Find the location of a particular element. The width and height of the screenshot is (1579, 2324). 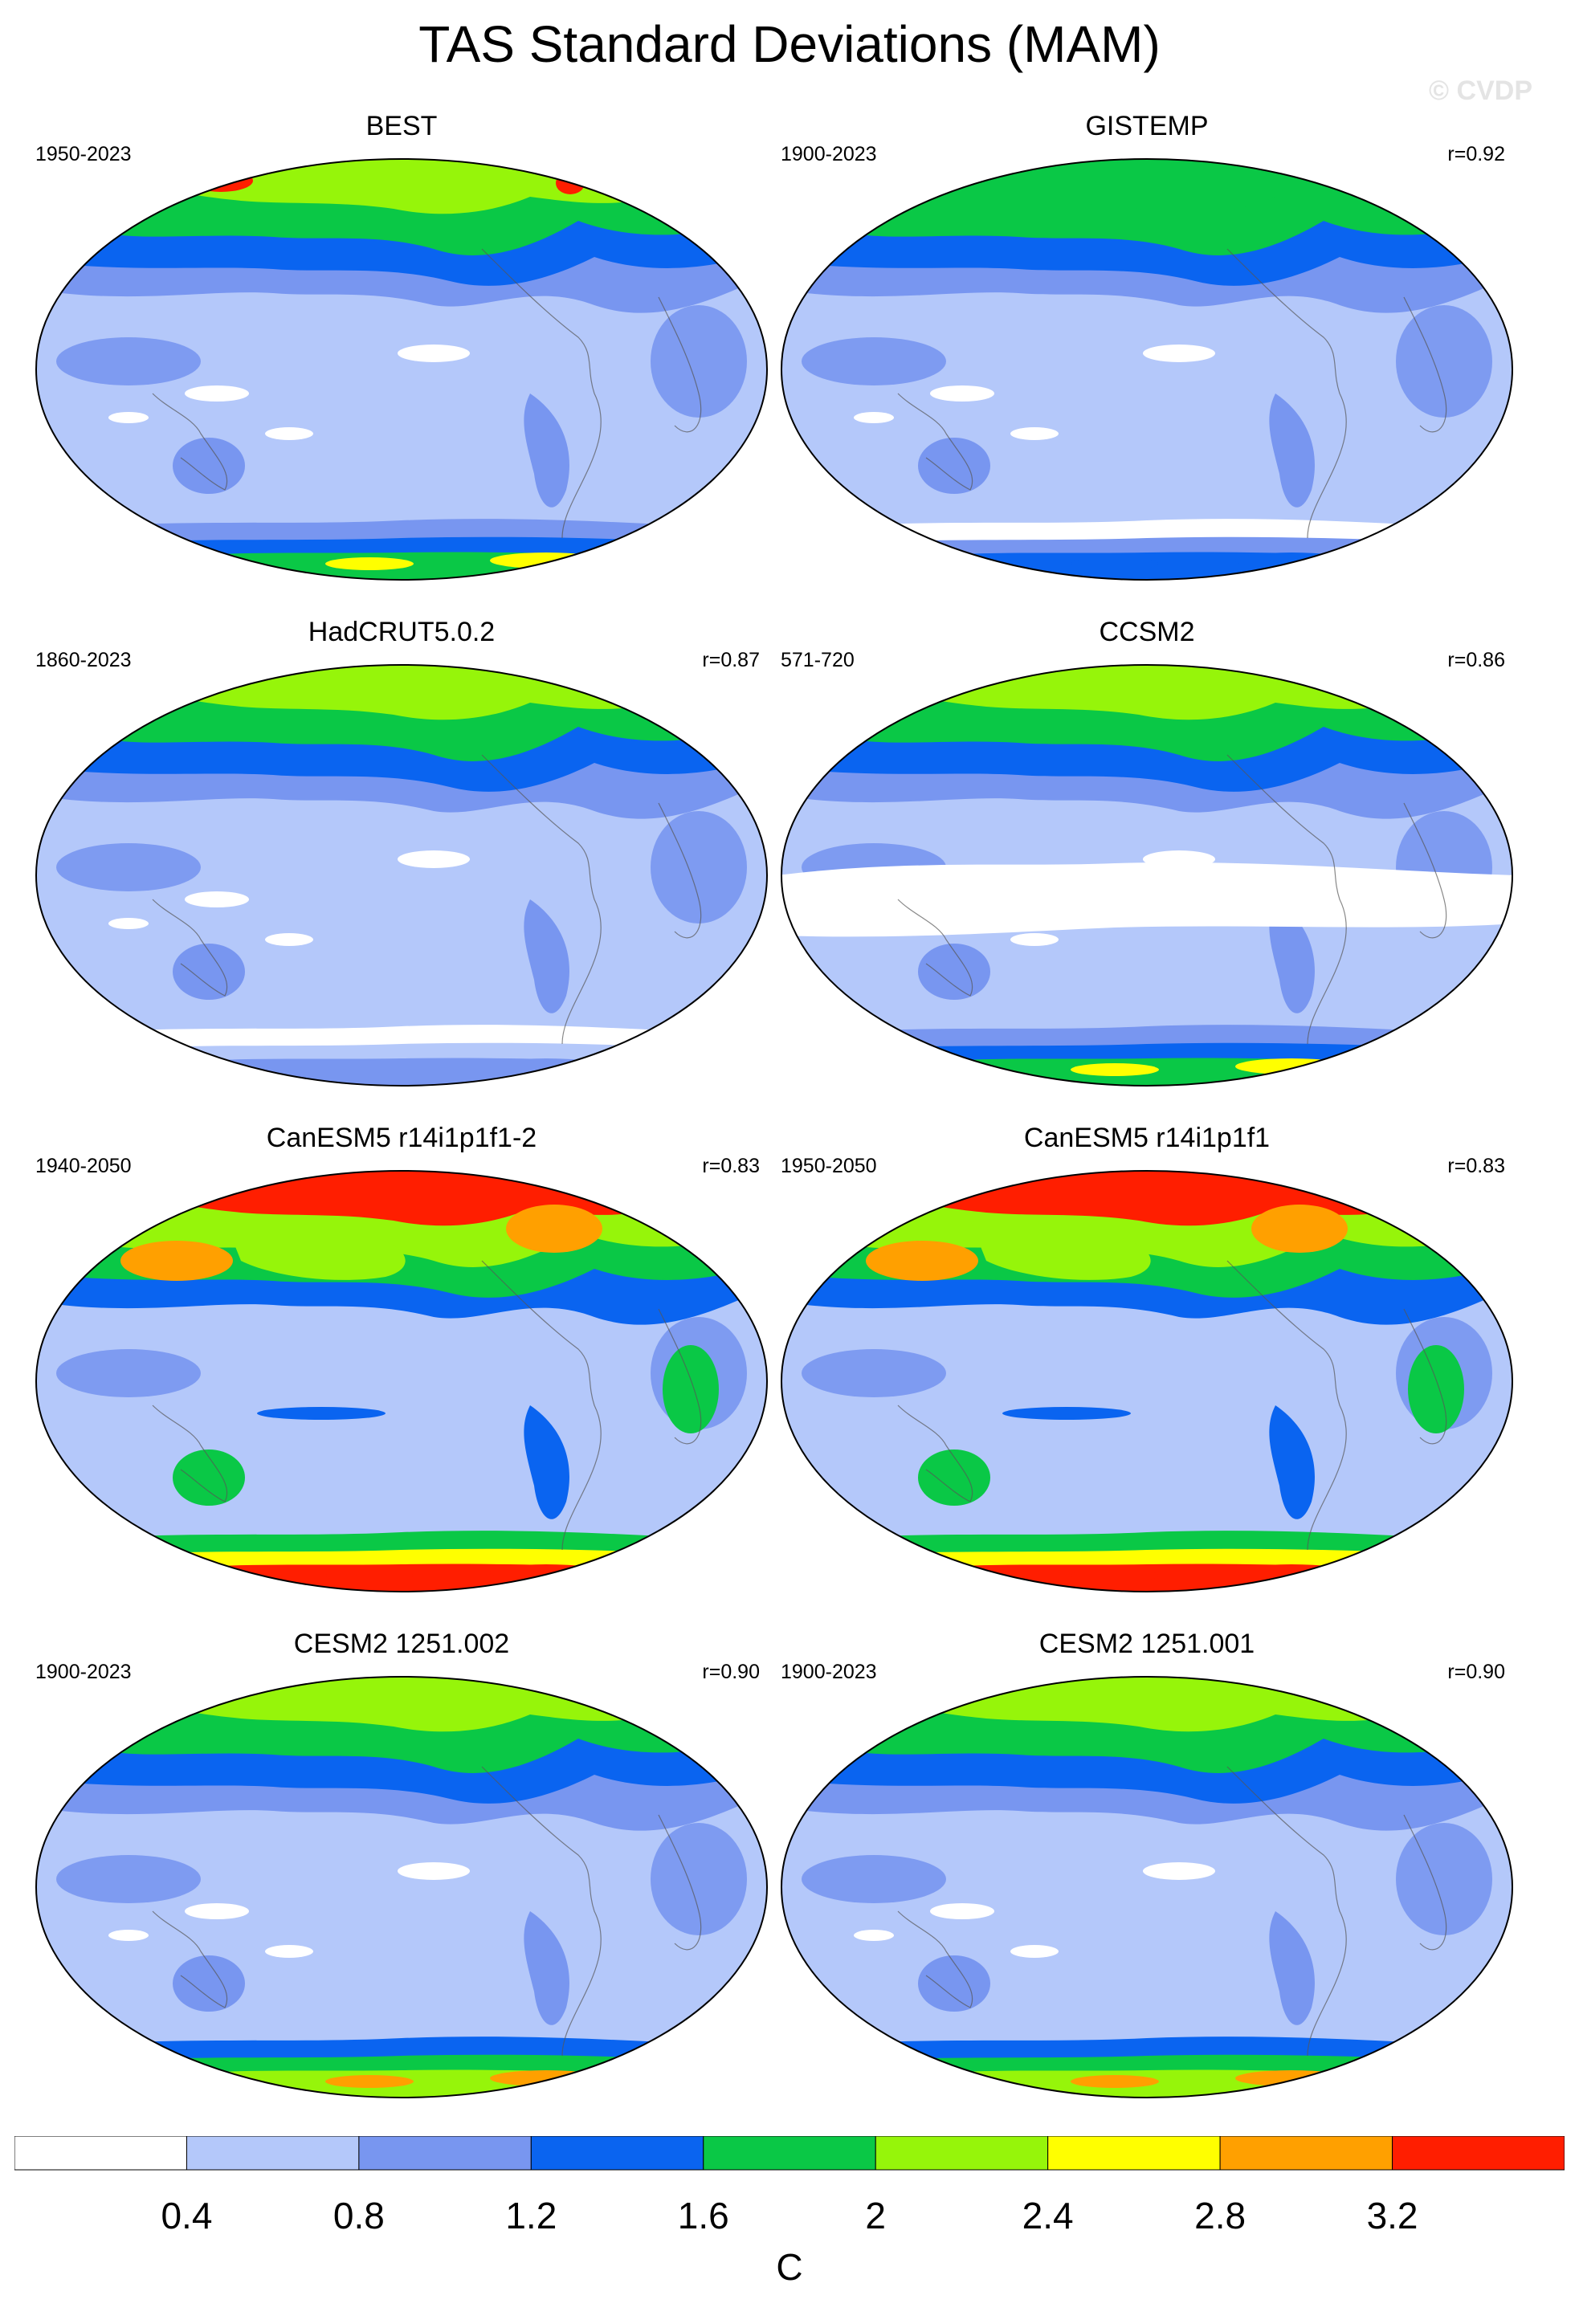

colorbar-tick-label: 2 is located at coordinates (876, 2216).